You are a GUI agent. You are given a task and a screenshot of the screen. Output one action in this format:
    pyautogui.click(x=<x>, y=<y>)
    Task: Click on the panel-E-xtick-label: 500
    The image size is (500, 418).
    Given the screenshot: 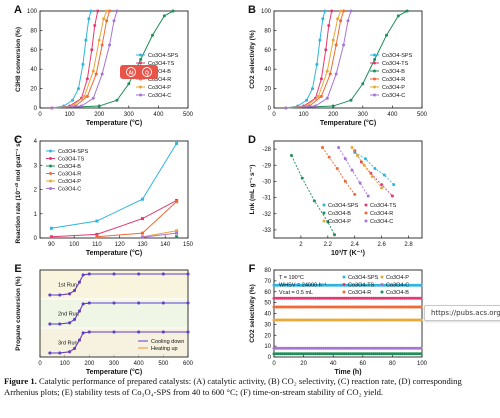 What is the action you would take?
    pyautogui.click(x=163, y=364)
    